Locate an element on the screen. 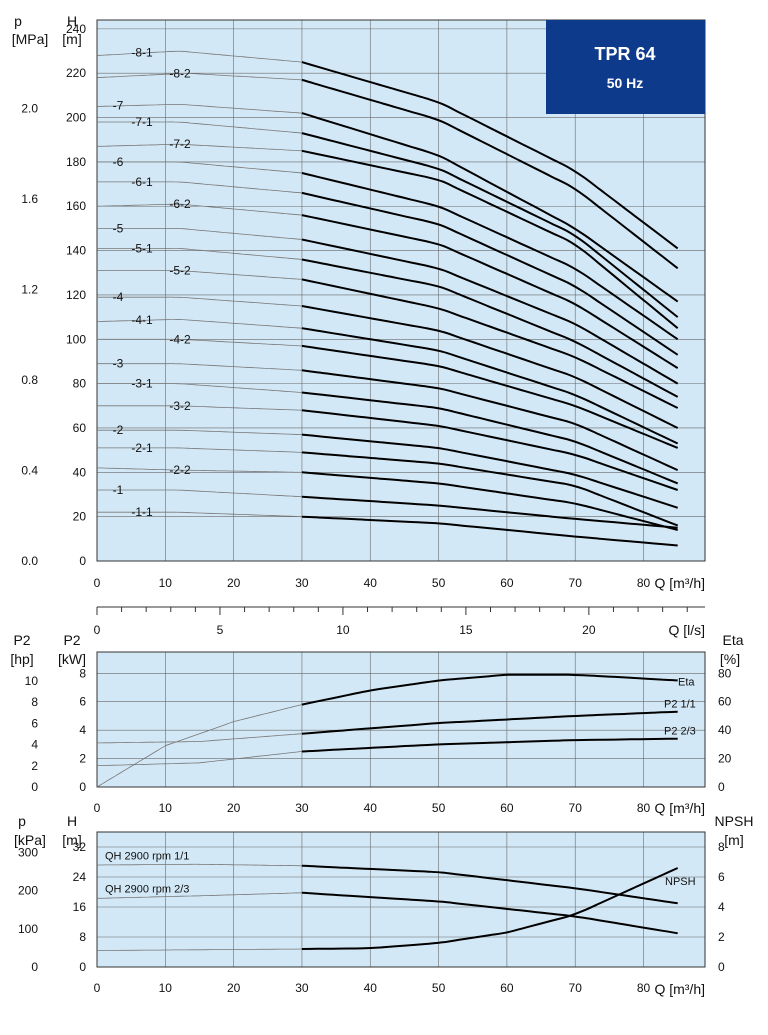  power-x-tick: 0 is located at coordinates (97, 808).